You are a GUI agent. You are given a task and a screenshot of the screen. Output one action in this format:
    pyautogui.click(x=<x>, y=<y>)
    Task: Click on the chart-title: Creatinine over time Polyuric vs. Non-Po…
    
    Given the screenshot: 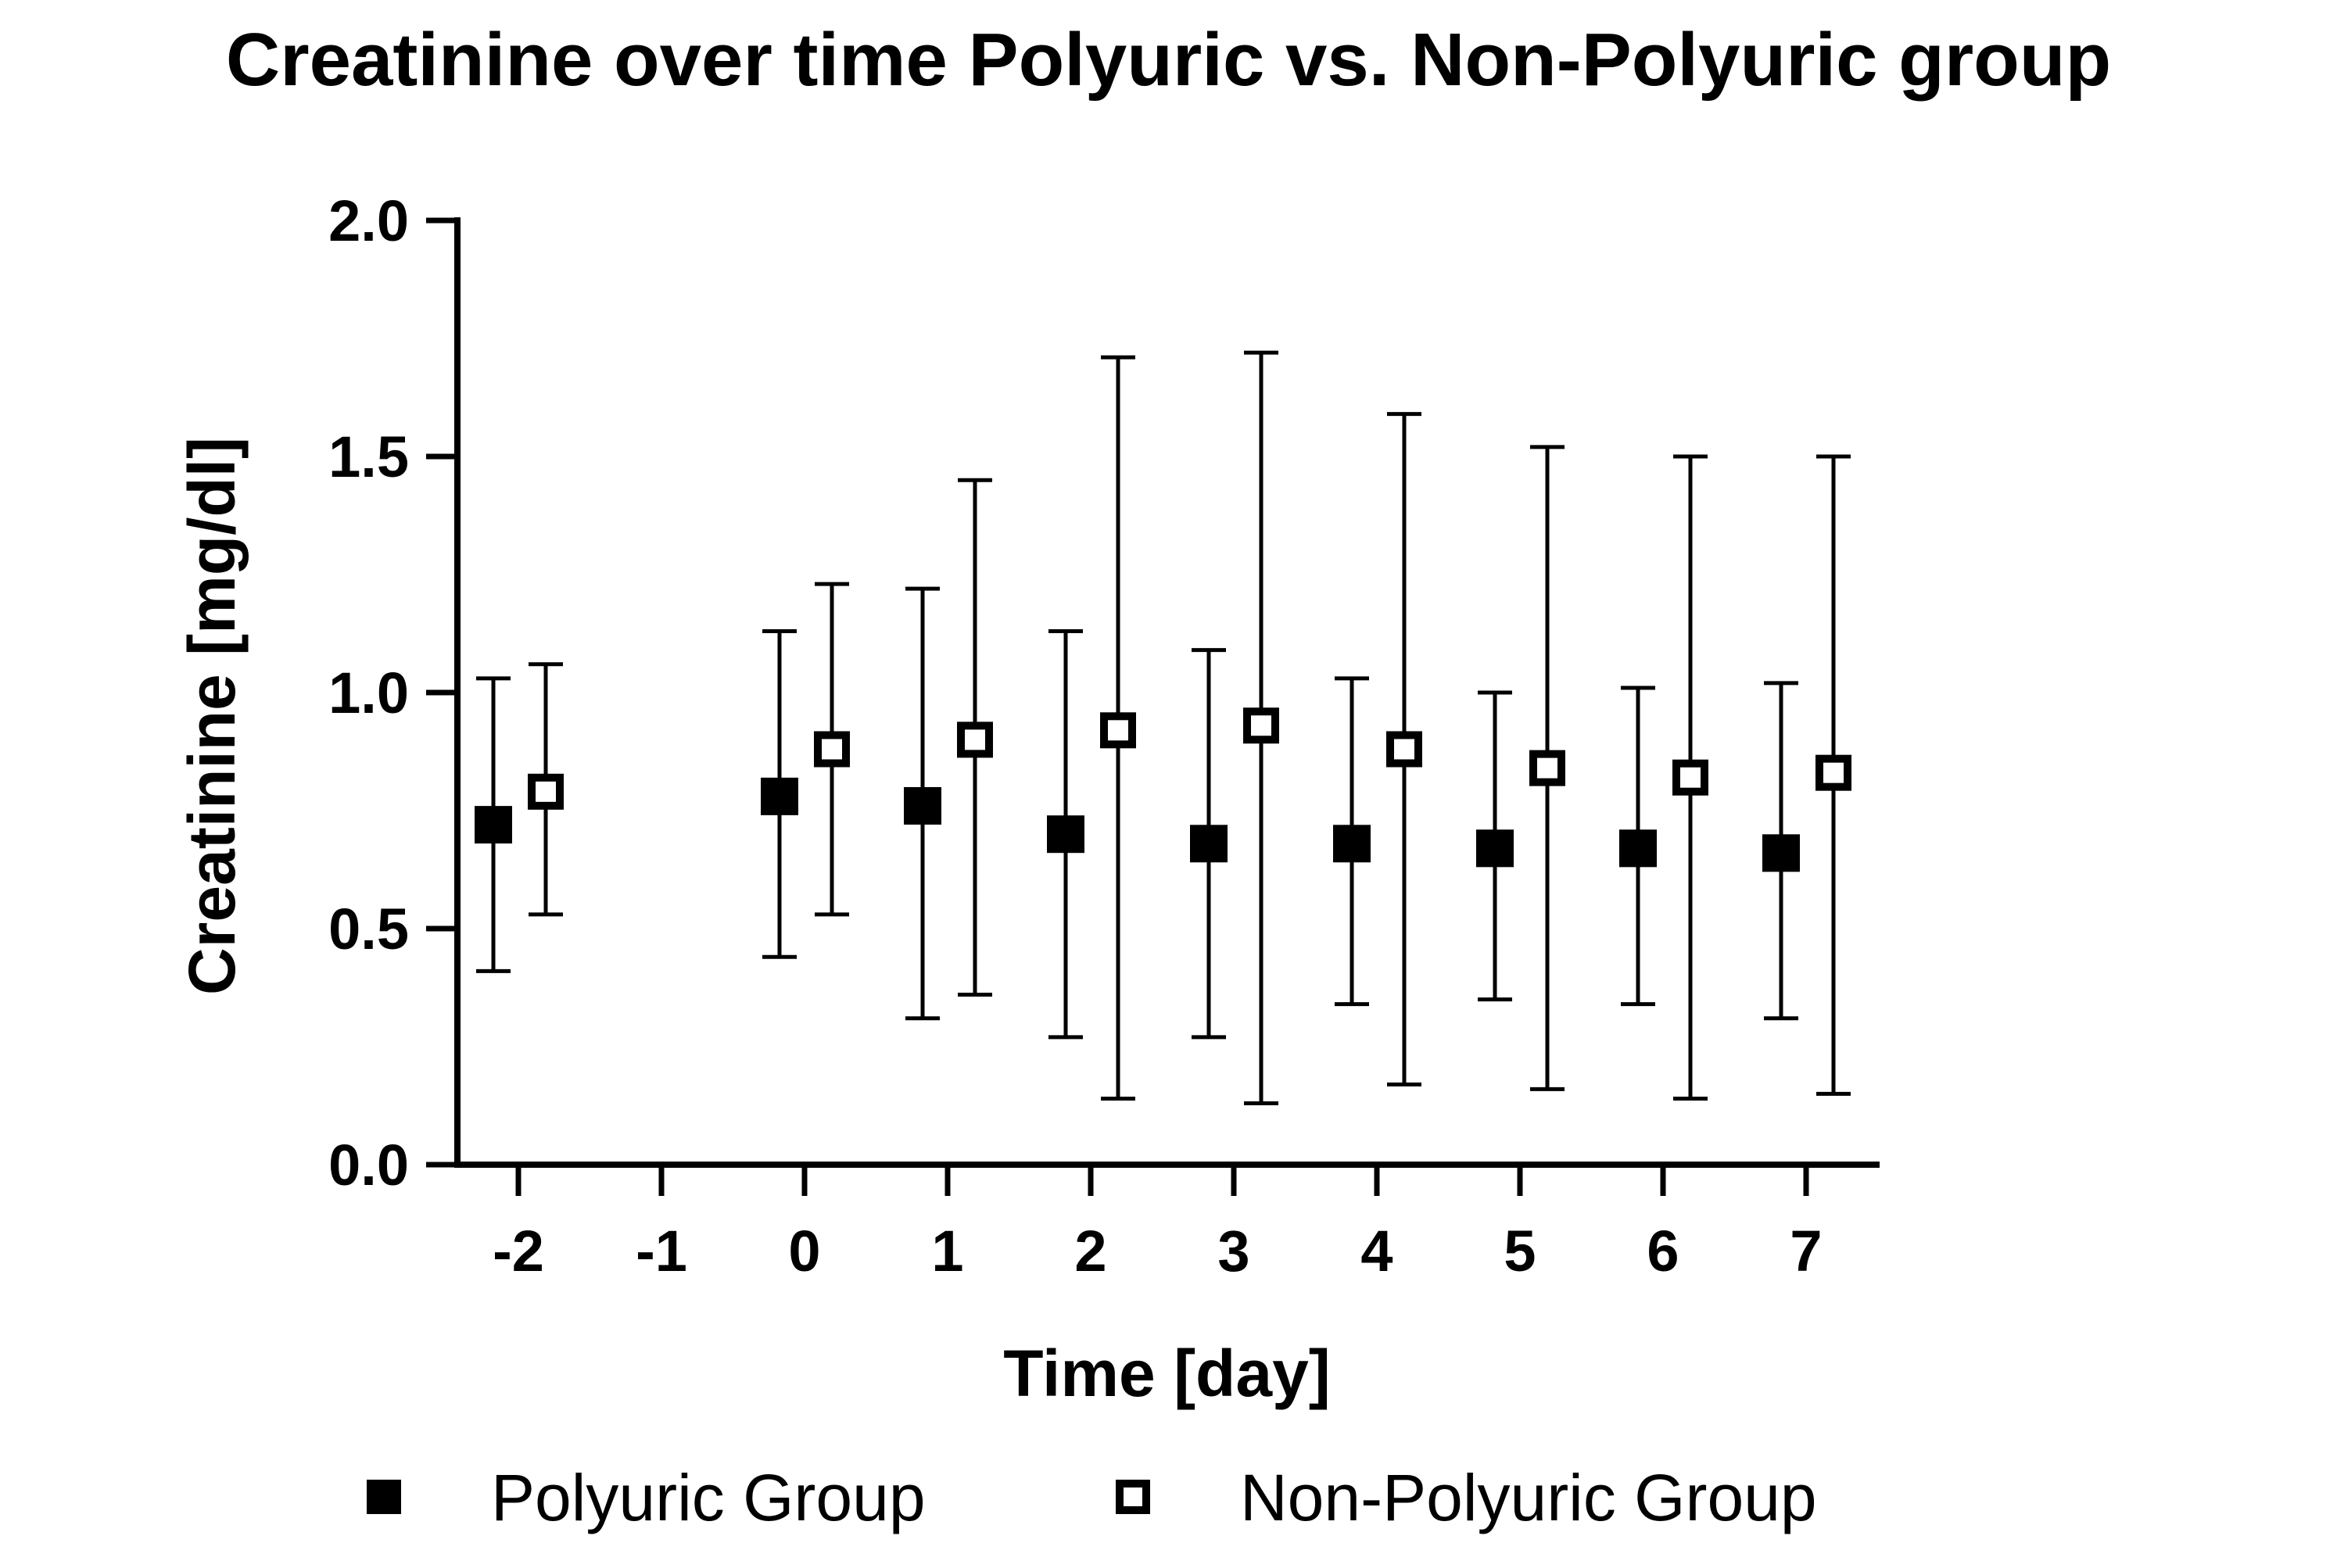 What is the action you would take?
    pyautogui.click(x=1169, y=60)
    